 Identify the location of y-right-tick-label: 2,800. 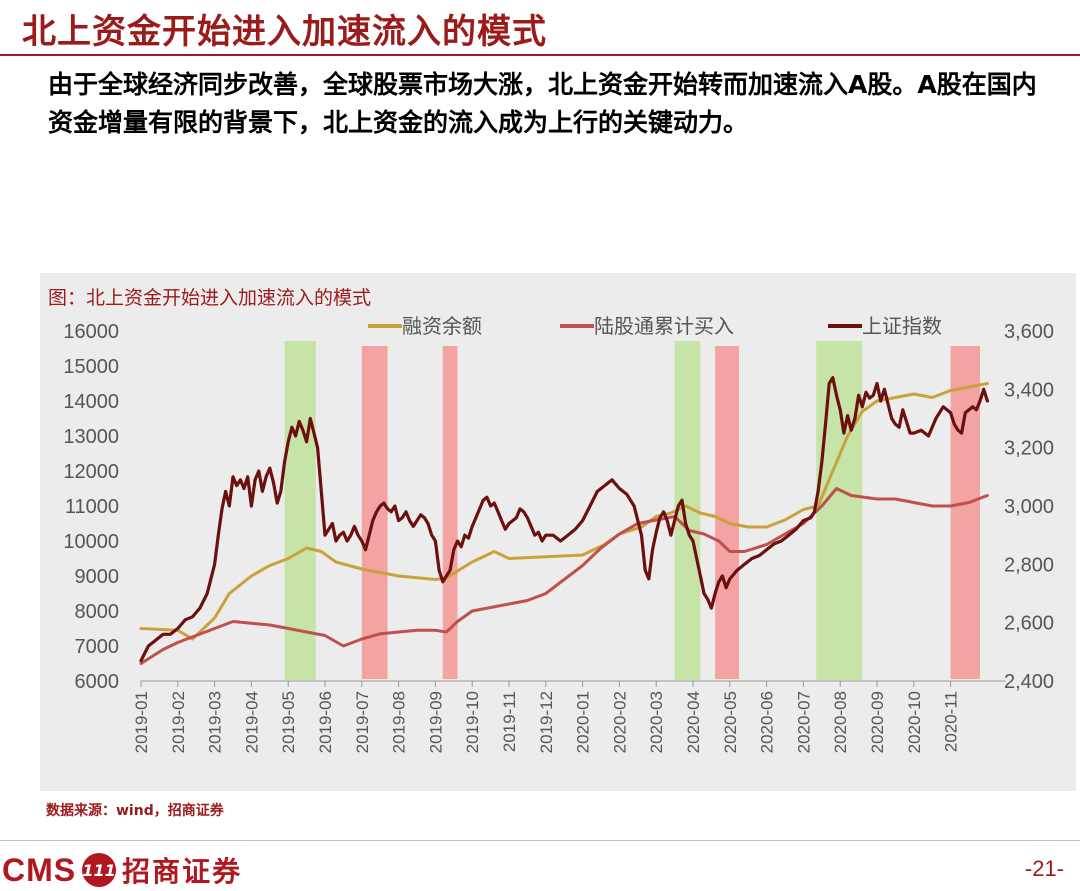
(1029, 565).